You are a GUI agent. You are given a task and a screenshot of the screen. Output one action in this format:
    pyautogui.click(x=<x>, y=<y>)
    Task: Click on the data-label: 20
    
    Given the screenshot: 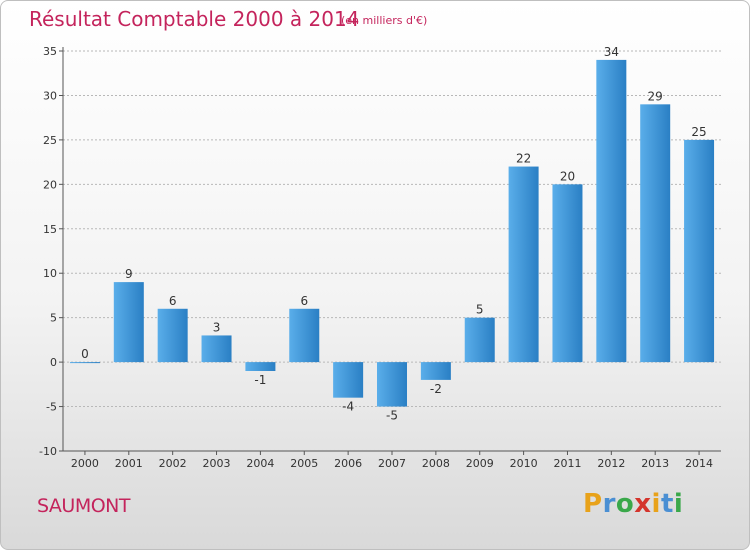 What is the action you would take?
    pyautogui.click(x=567, y=176)
    